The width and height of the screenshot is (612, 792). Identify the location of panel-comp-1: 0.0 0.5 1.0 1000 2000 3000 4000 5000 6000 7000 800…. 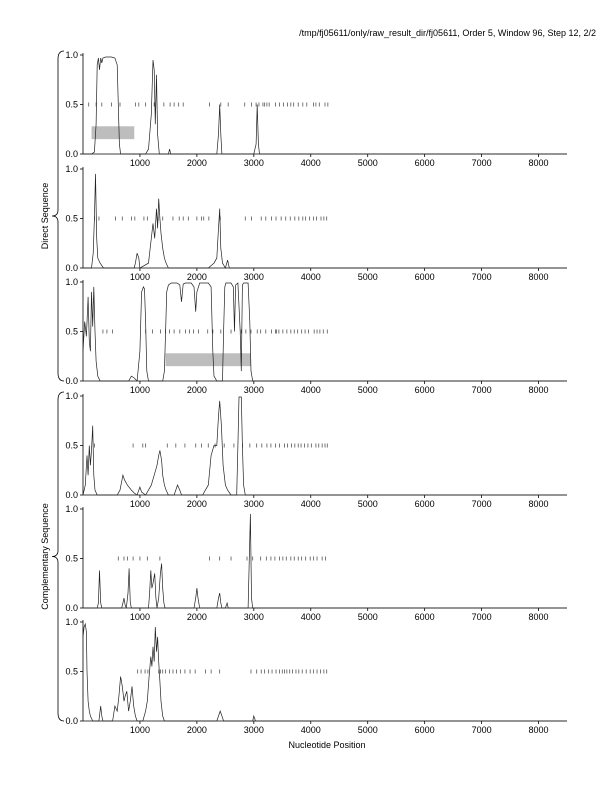
(316, 450).